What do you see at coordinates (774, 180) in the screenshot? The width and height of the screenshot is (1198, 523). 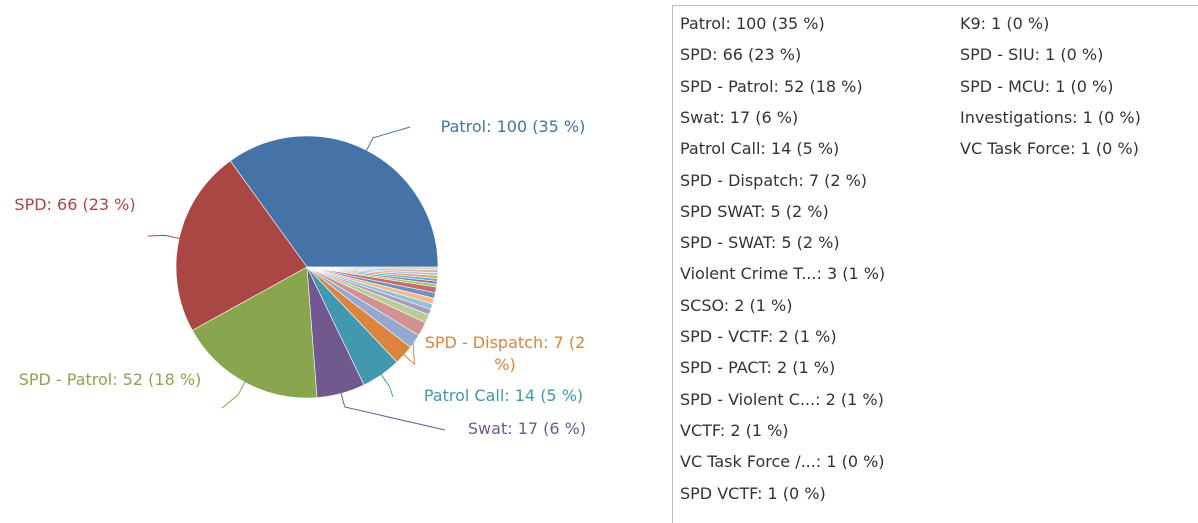 I see `legend-entry: SPD - Dispatch: 7 (2 %)` at bounding box center [774, 180].